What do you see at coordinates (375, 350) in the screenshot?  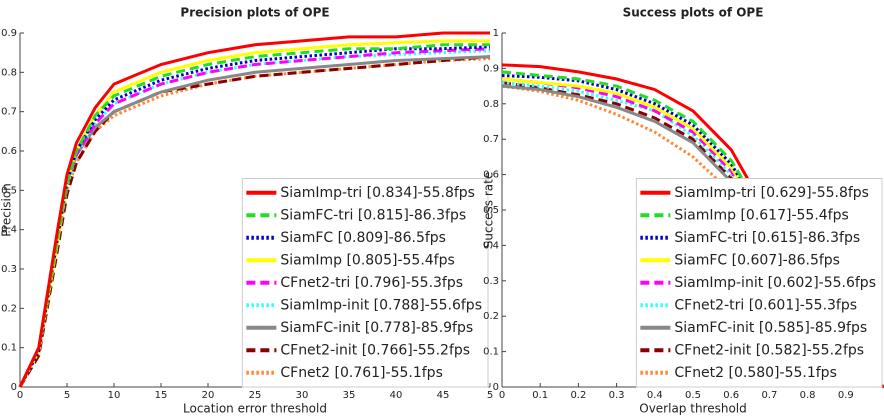 I see `legend-label: CFnet2-init [0.766]-55.2fps` at bounding box center [375, 350].